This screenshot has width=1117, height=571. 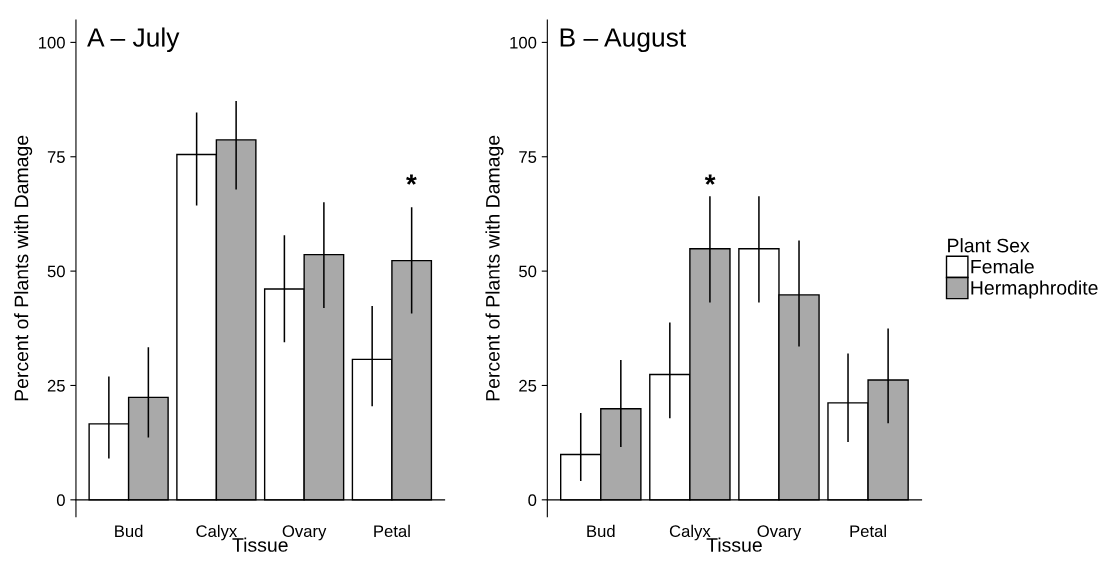 I want to click on legend-label: Female, so click(x=1002, y=266).